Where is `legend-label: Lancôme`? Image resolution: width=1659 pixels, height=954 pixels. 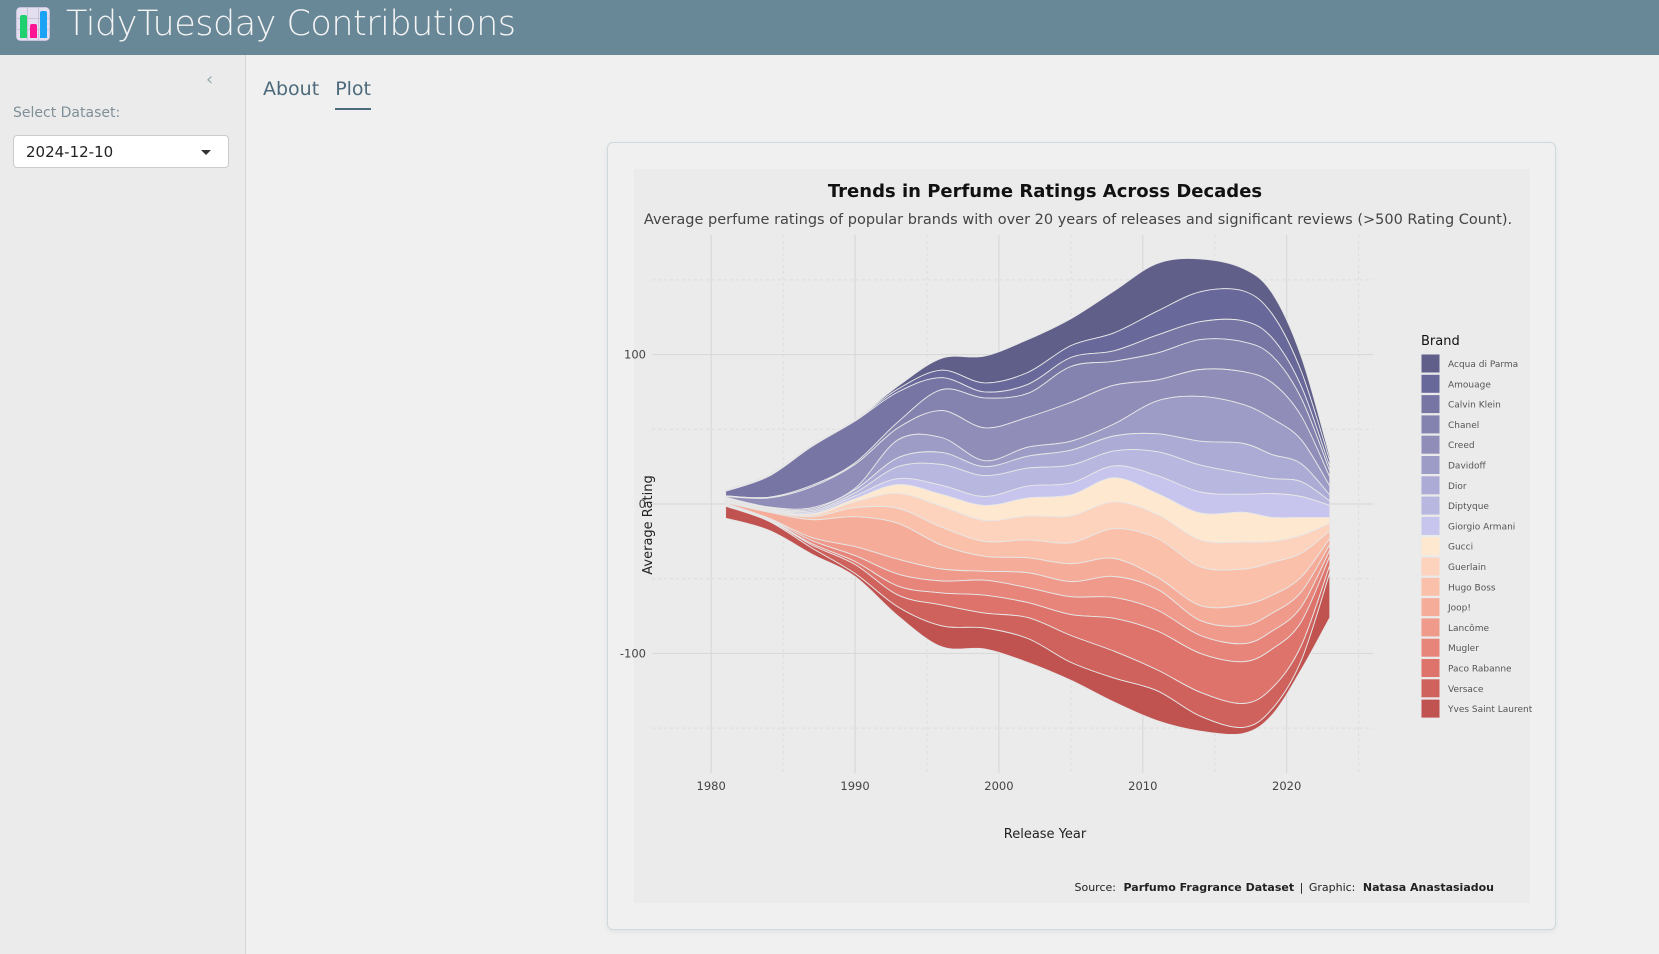
legend-label: Lancôme is located at coordinates (1468, 628).